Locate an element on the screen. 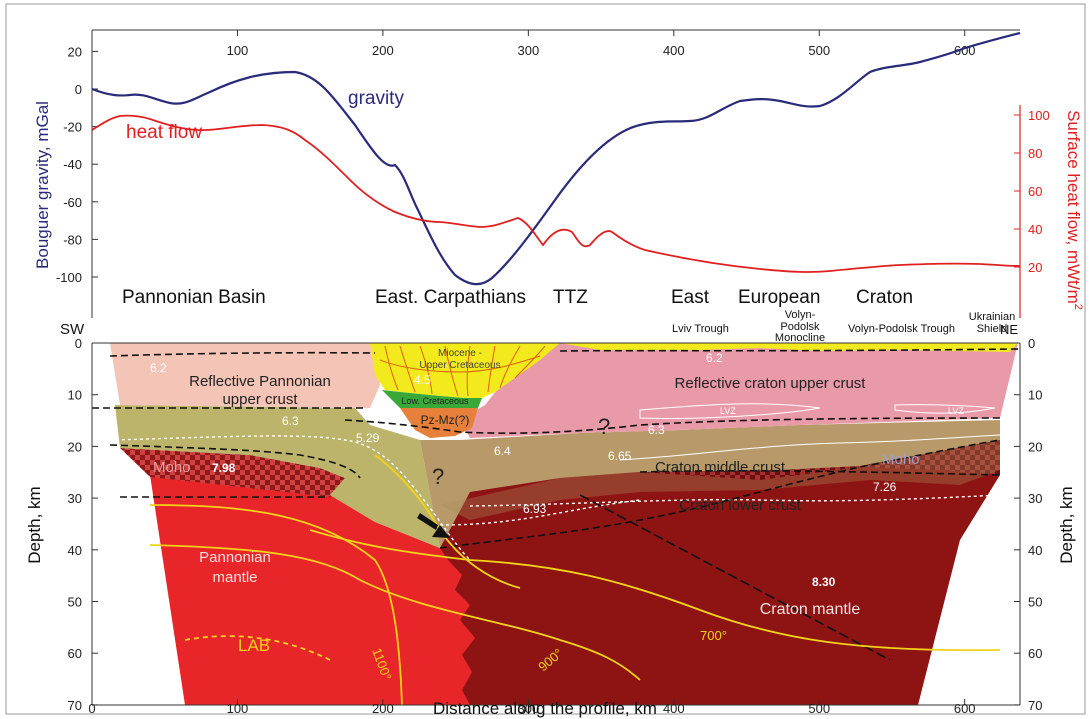  craton-middle-crust-body is located at coordinates (710, 484).